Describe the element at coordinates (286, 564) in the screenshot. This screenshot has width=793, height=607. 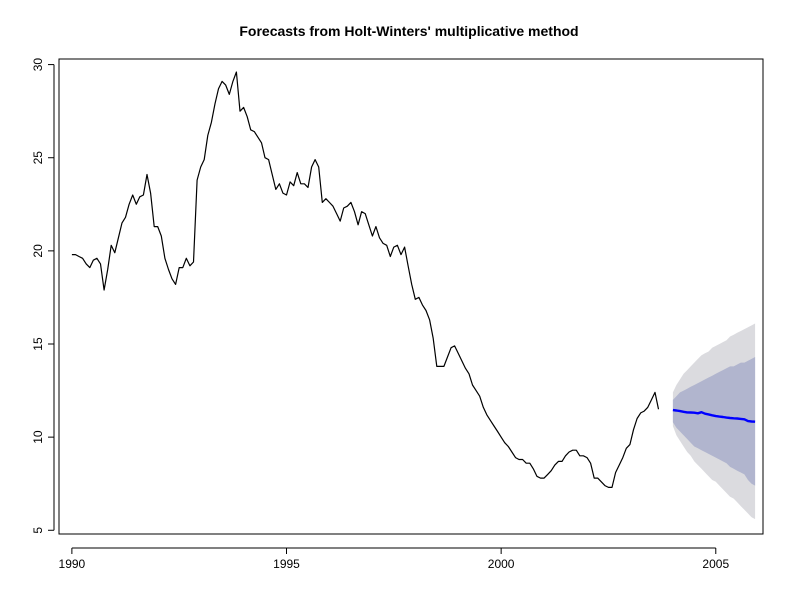
I see `x-tick-label: 1995` at that location.